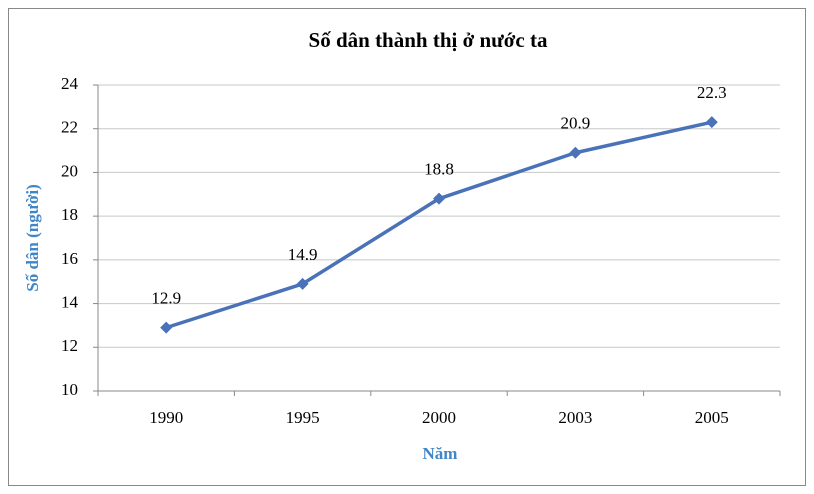 This screenshot has height=494, width=814. Describe the element at coordinates (428, 40) in the screenshot. I see `chart-title: Số dân thành thị ở nước ta` at that location.